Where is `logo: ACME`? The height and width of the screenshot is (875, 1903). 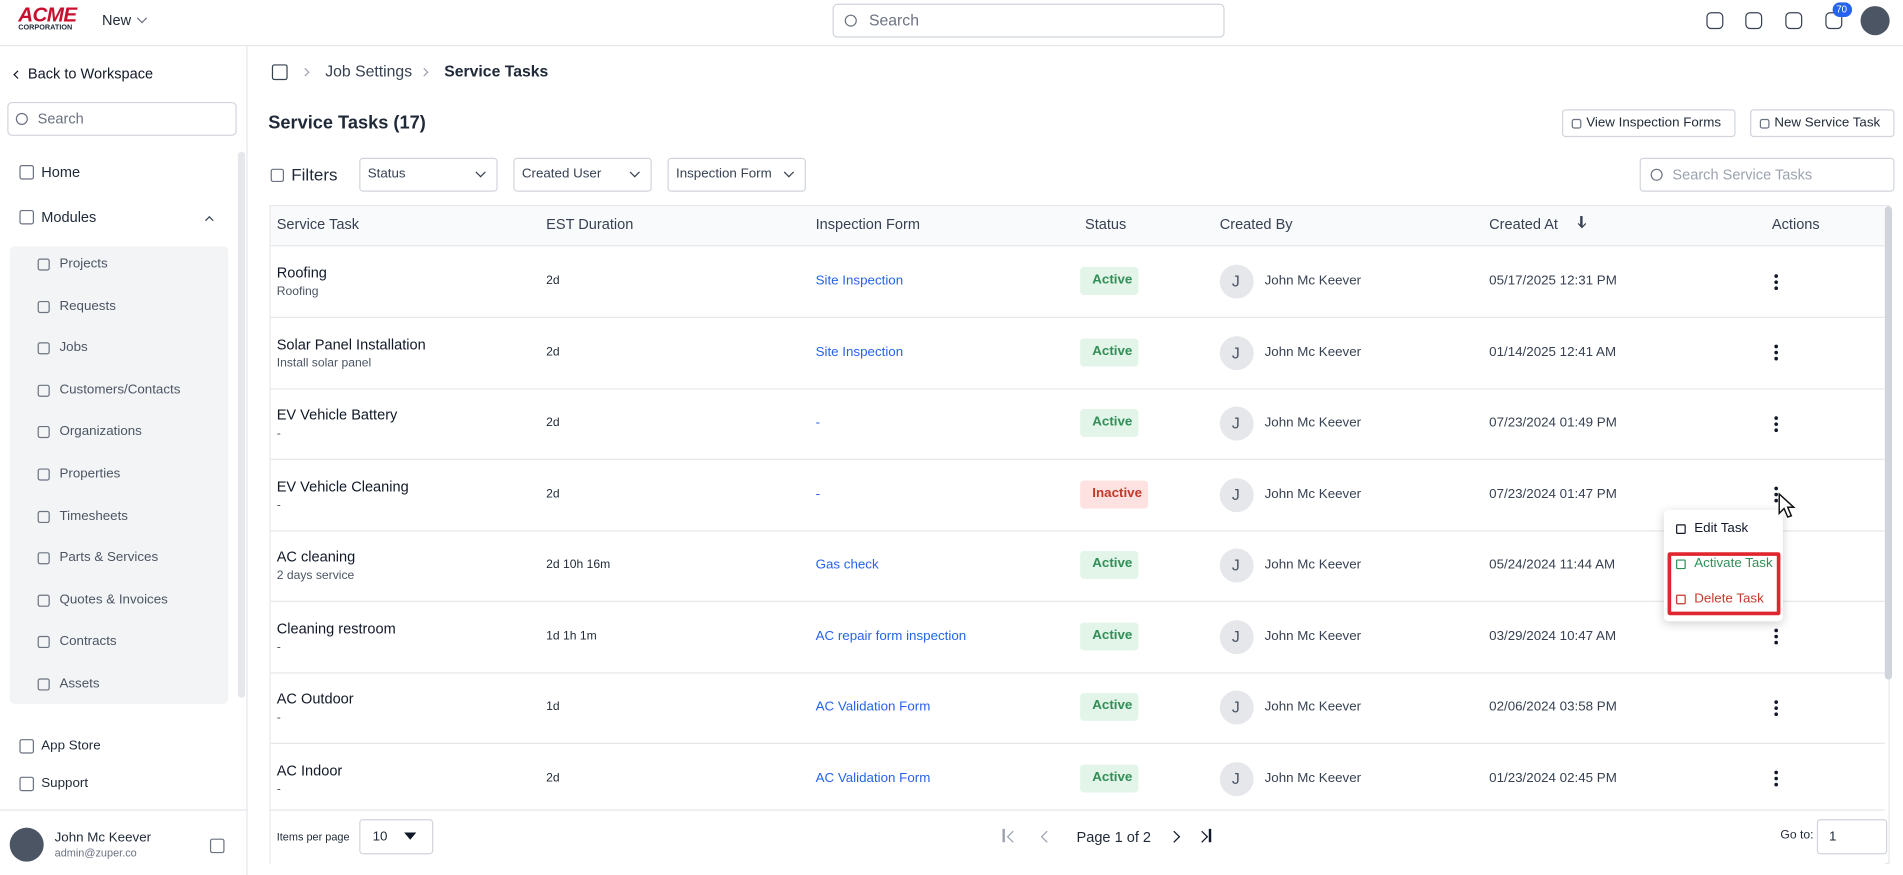 logo: ACME is located at coordinates (47, 15).